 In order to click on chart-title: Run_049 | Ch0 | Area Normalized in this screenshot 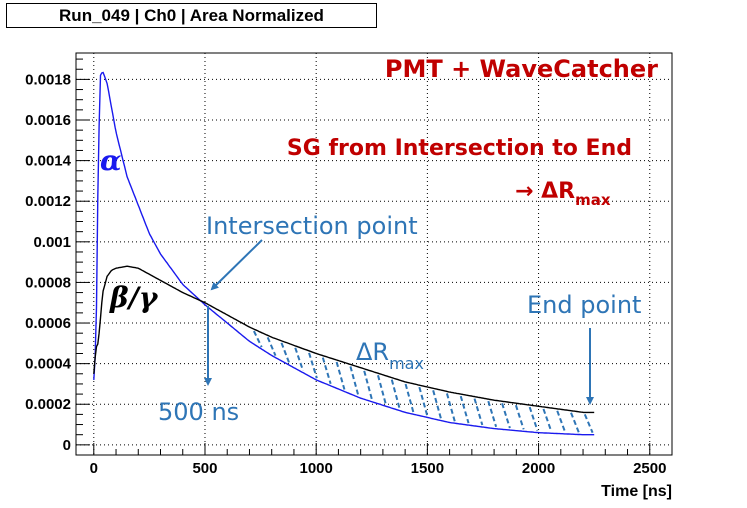, I will do `click(191, 15)`.